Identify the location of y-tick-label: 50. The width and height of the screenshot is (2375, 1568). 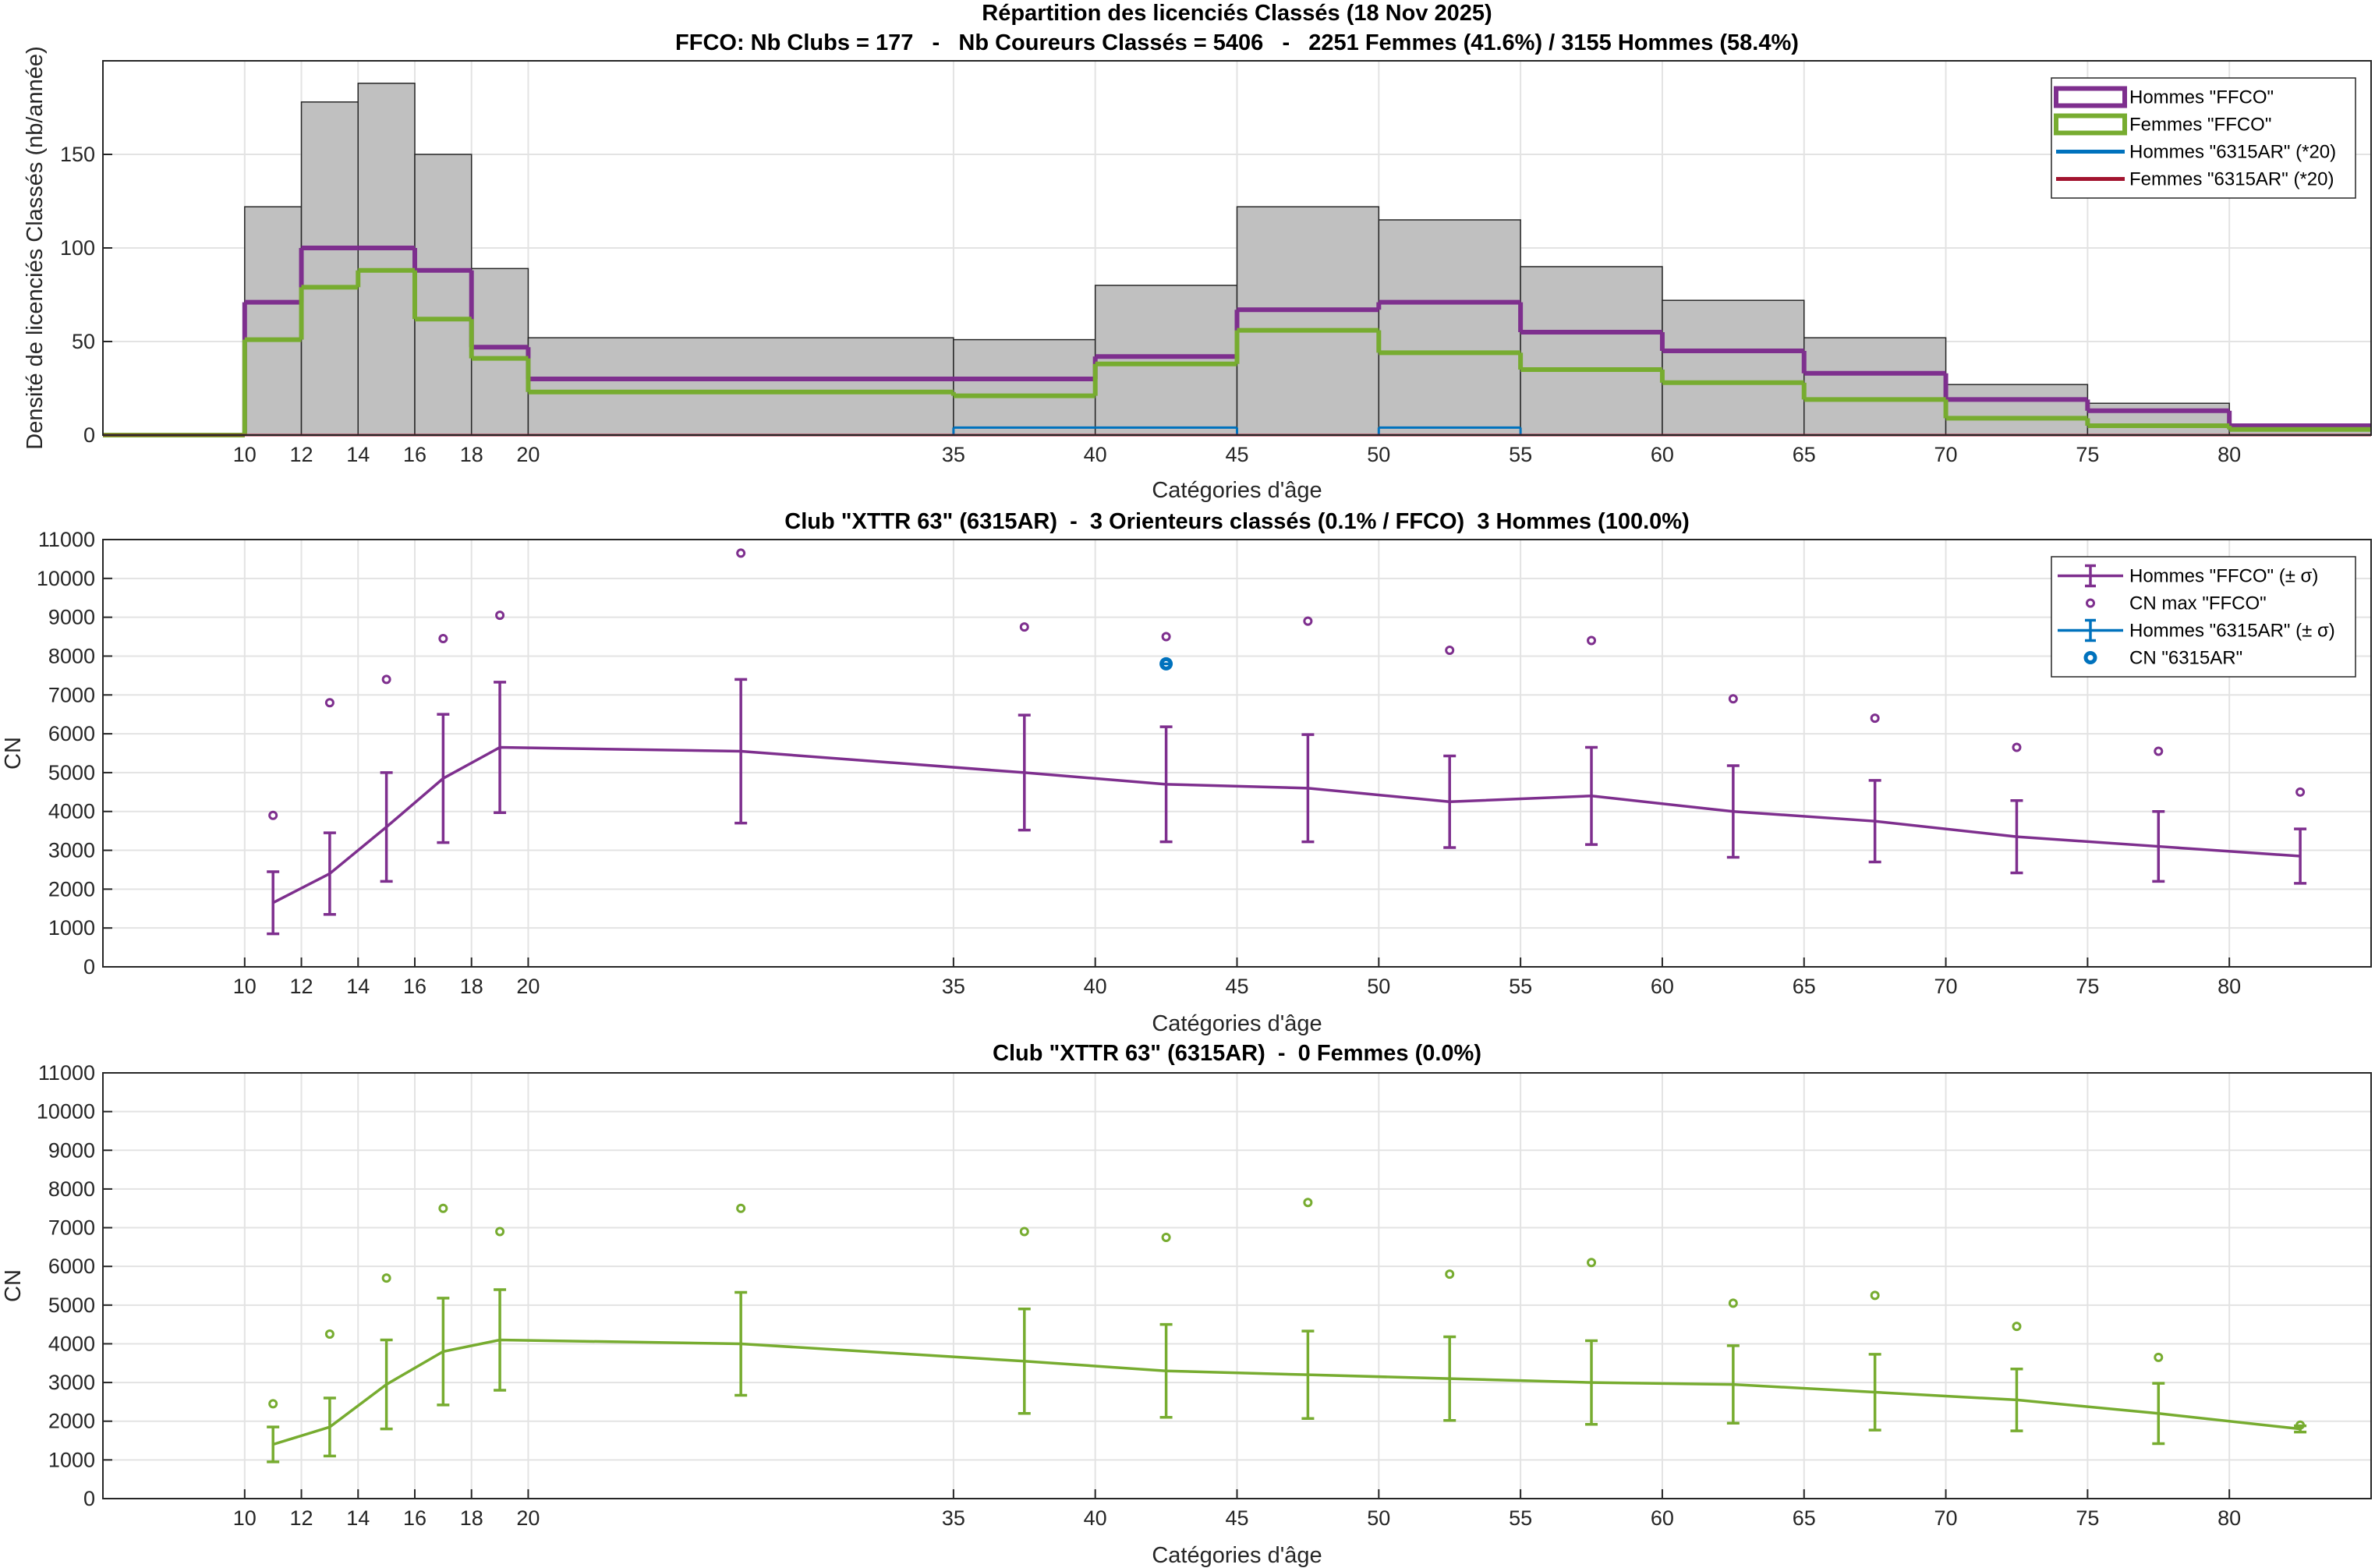
(83, 341).